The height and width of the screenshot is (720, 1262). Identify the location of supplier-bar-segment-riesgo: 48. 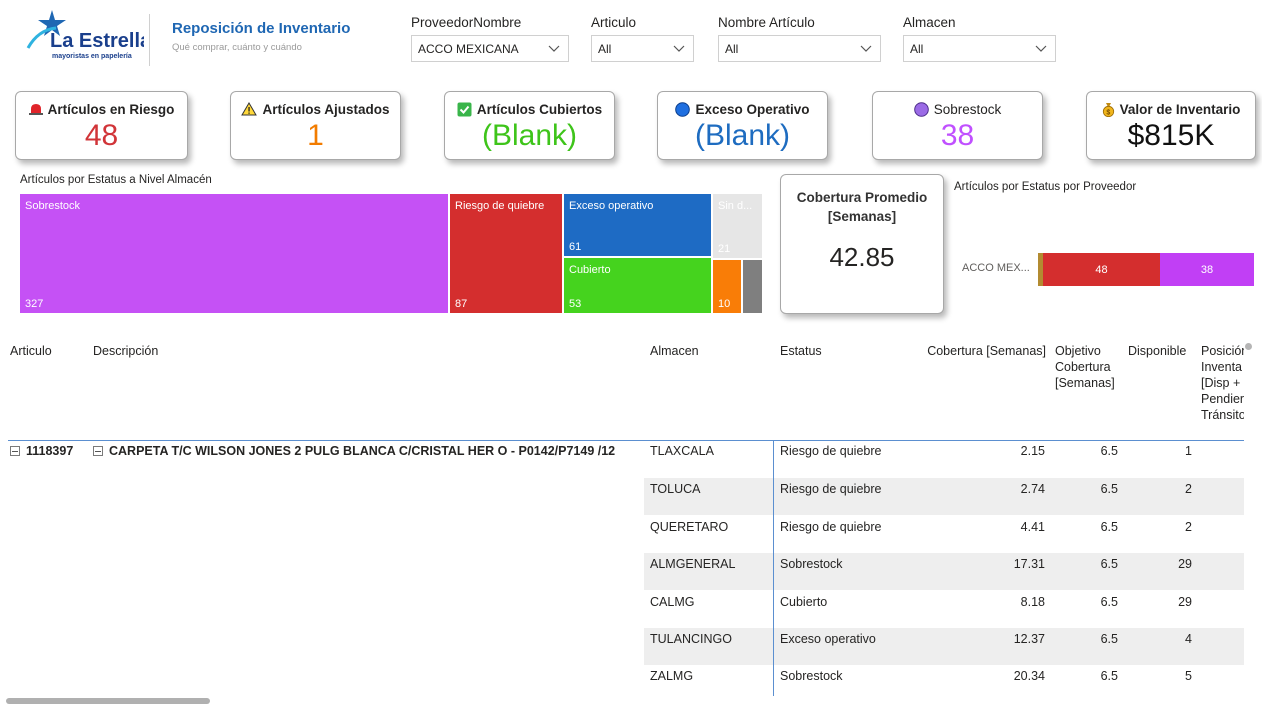
(1101, 269).